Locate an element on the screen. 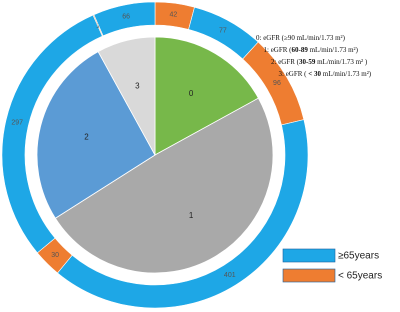  pie-label: 0 is located at coordinates (191, 93).